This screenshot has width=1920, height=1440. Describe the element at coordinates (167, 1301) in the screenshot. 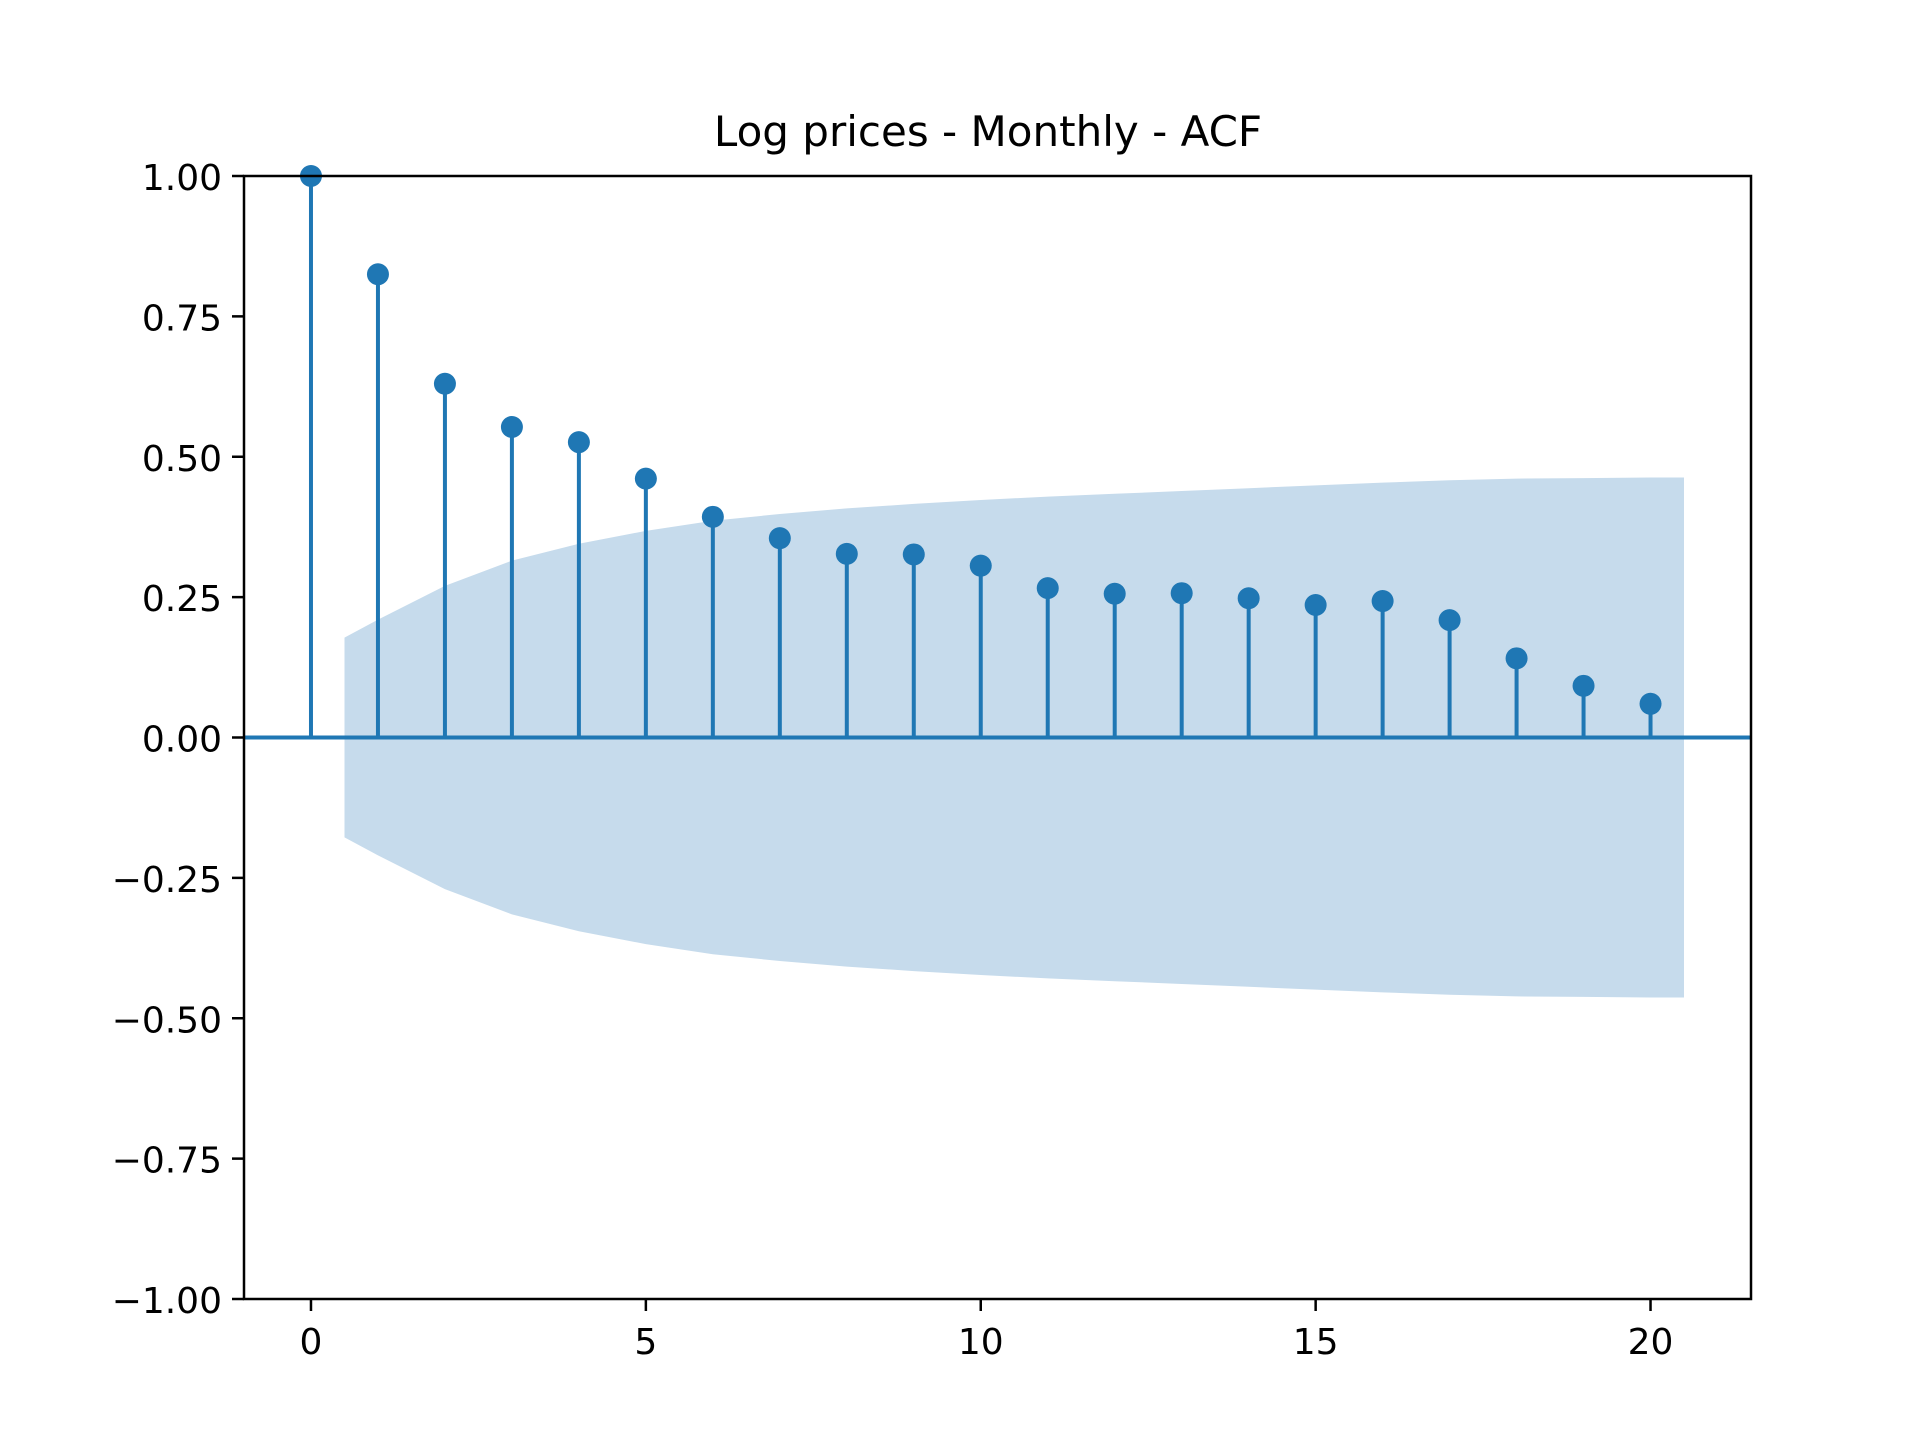

I see `y-tick-label: −1.00` at that location.